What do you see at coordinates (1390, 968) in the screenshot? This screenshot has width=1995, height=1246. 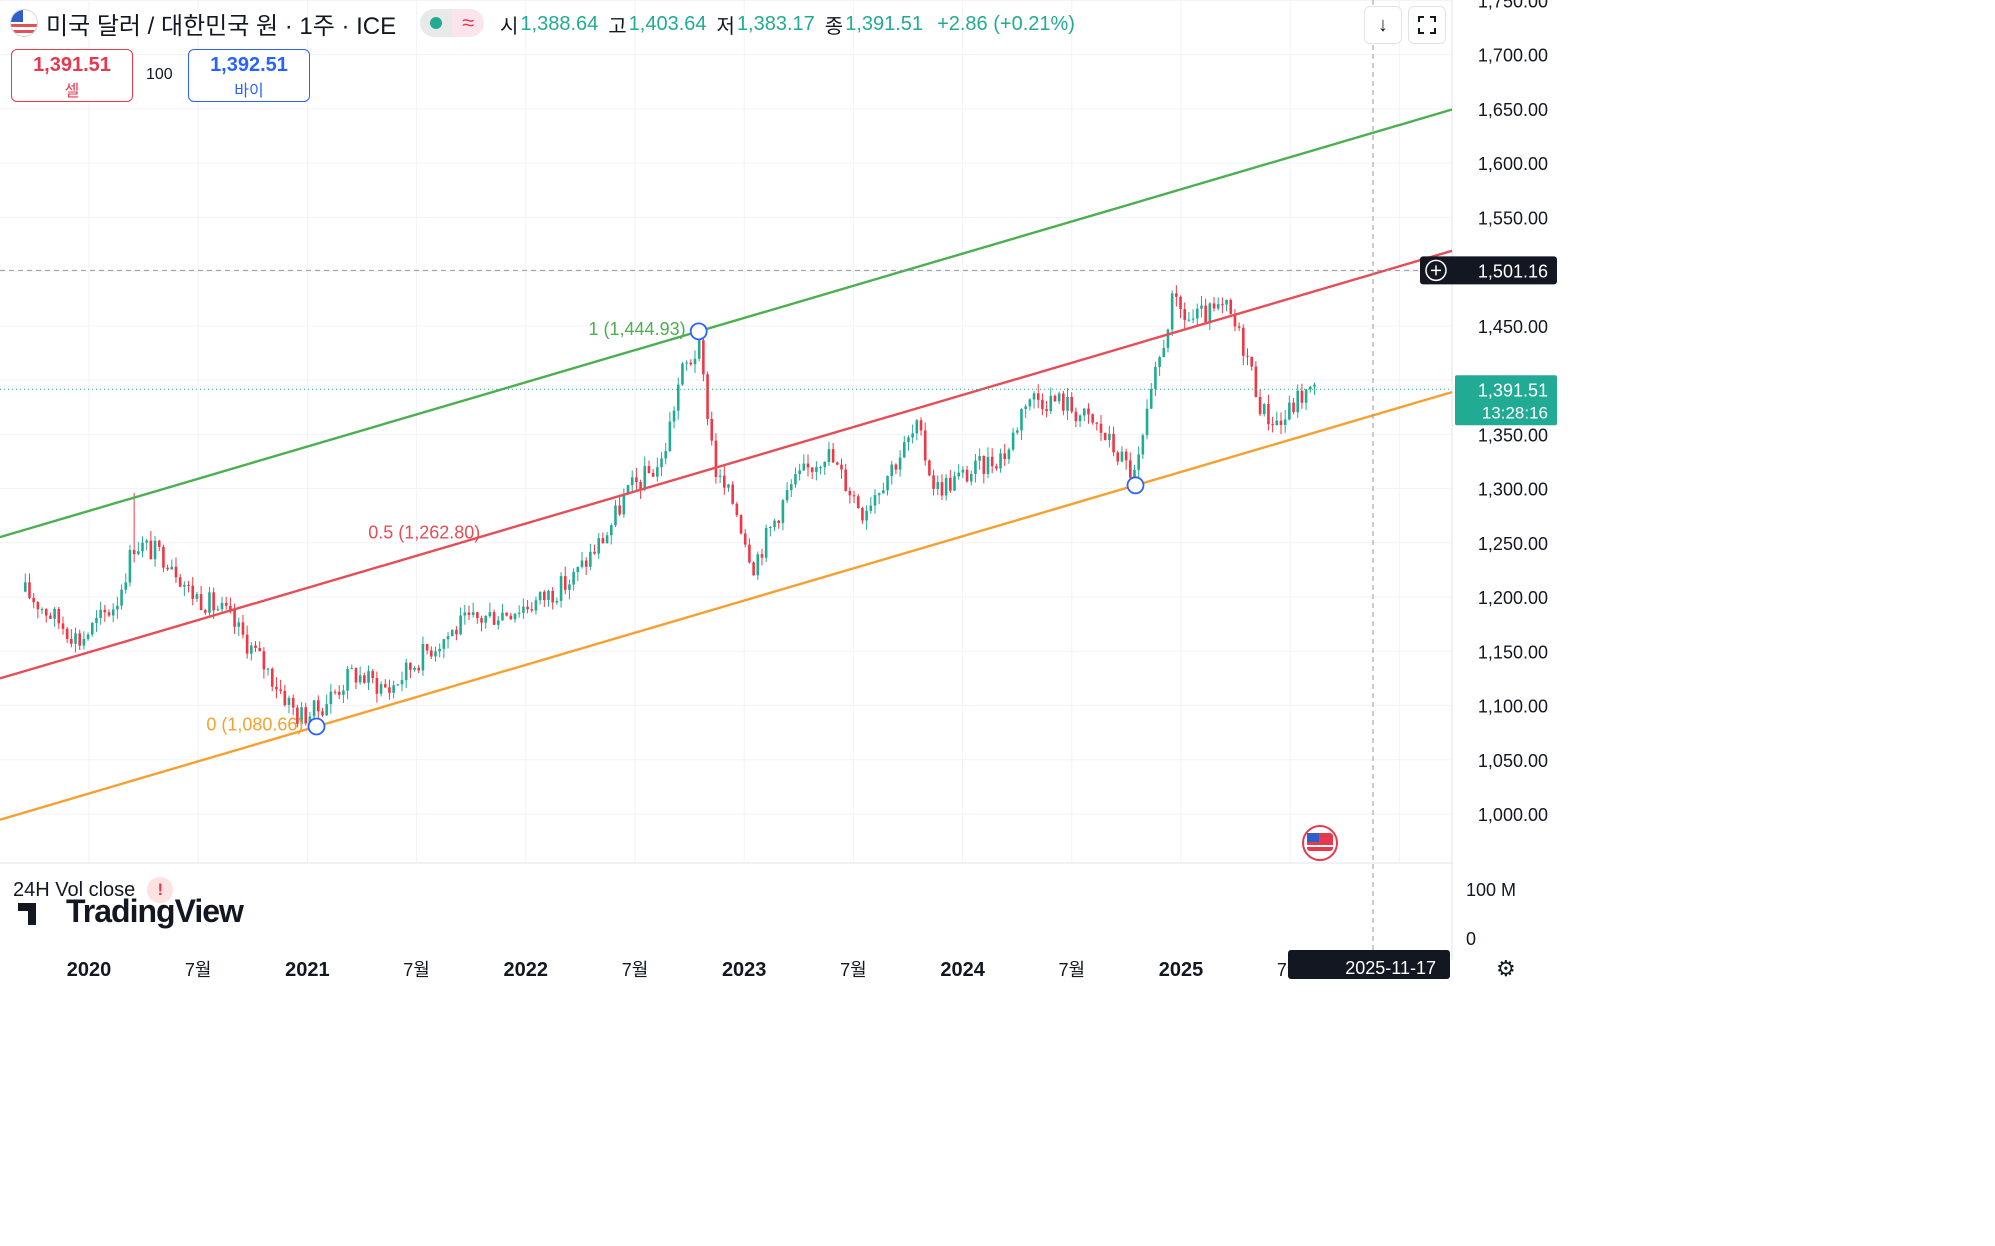 I see `crosshair-date-label: 2025-11-17` at bounding box center [1390, 968].